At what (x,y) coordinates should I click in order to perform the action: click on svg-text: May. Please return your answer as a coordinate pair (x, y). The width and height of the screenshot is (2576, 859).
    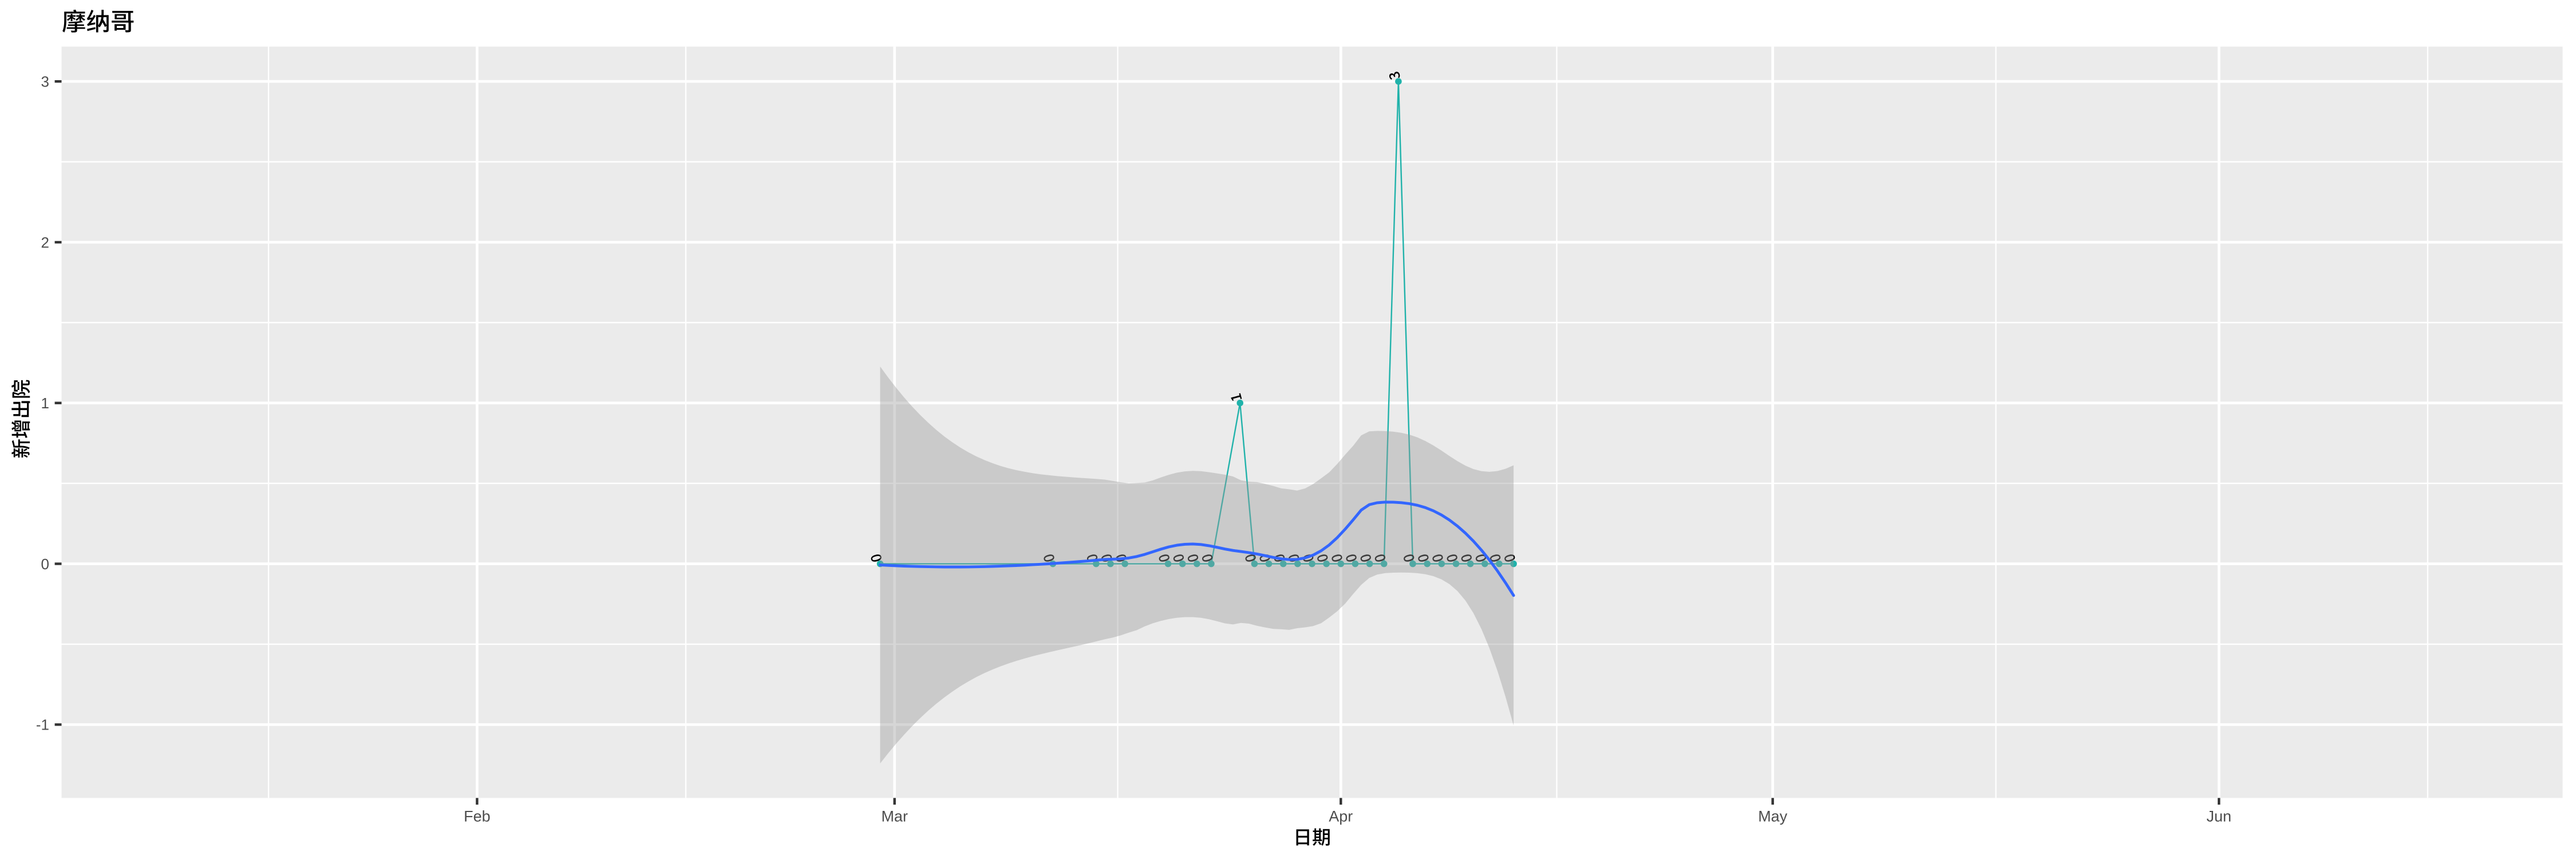
    Looking at the image, I should click on (1773, 816).